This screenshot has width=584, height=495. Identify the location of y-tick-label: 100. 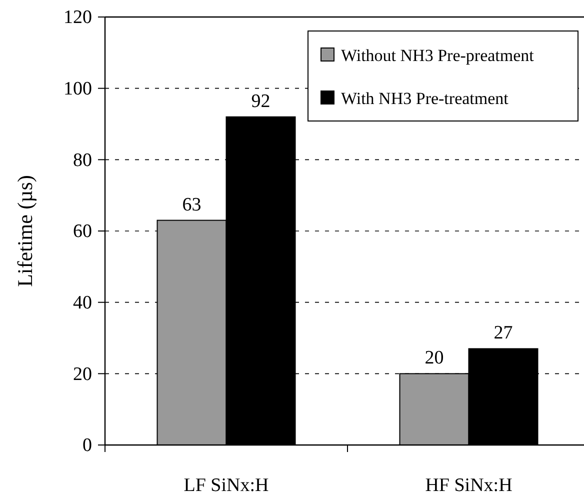
(78, 89).